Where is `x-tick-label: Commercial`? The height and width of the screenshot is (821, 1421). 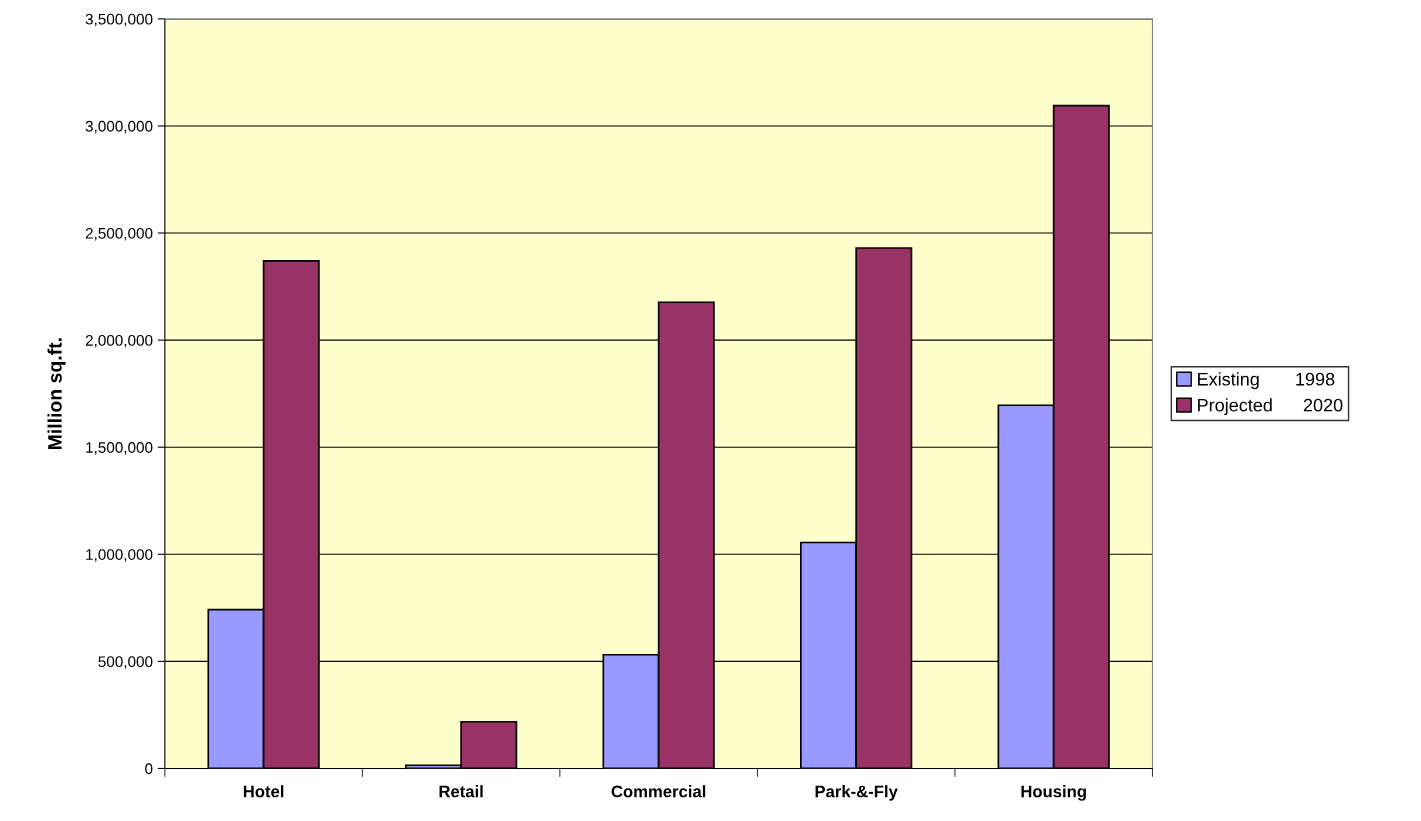 x-tick-label: Commercial is located at coordinates (658, 791).